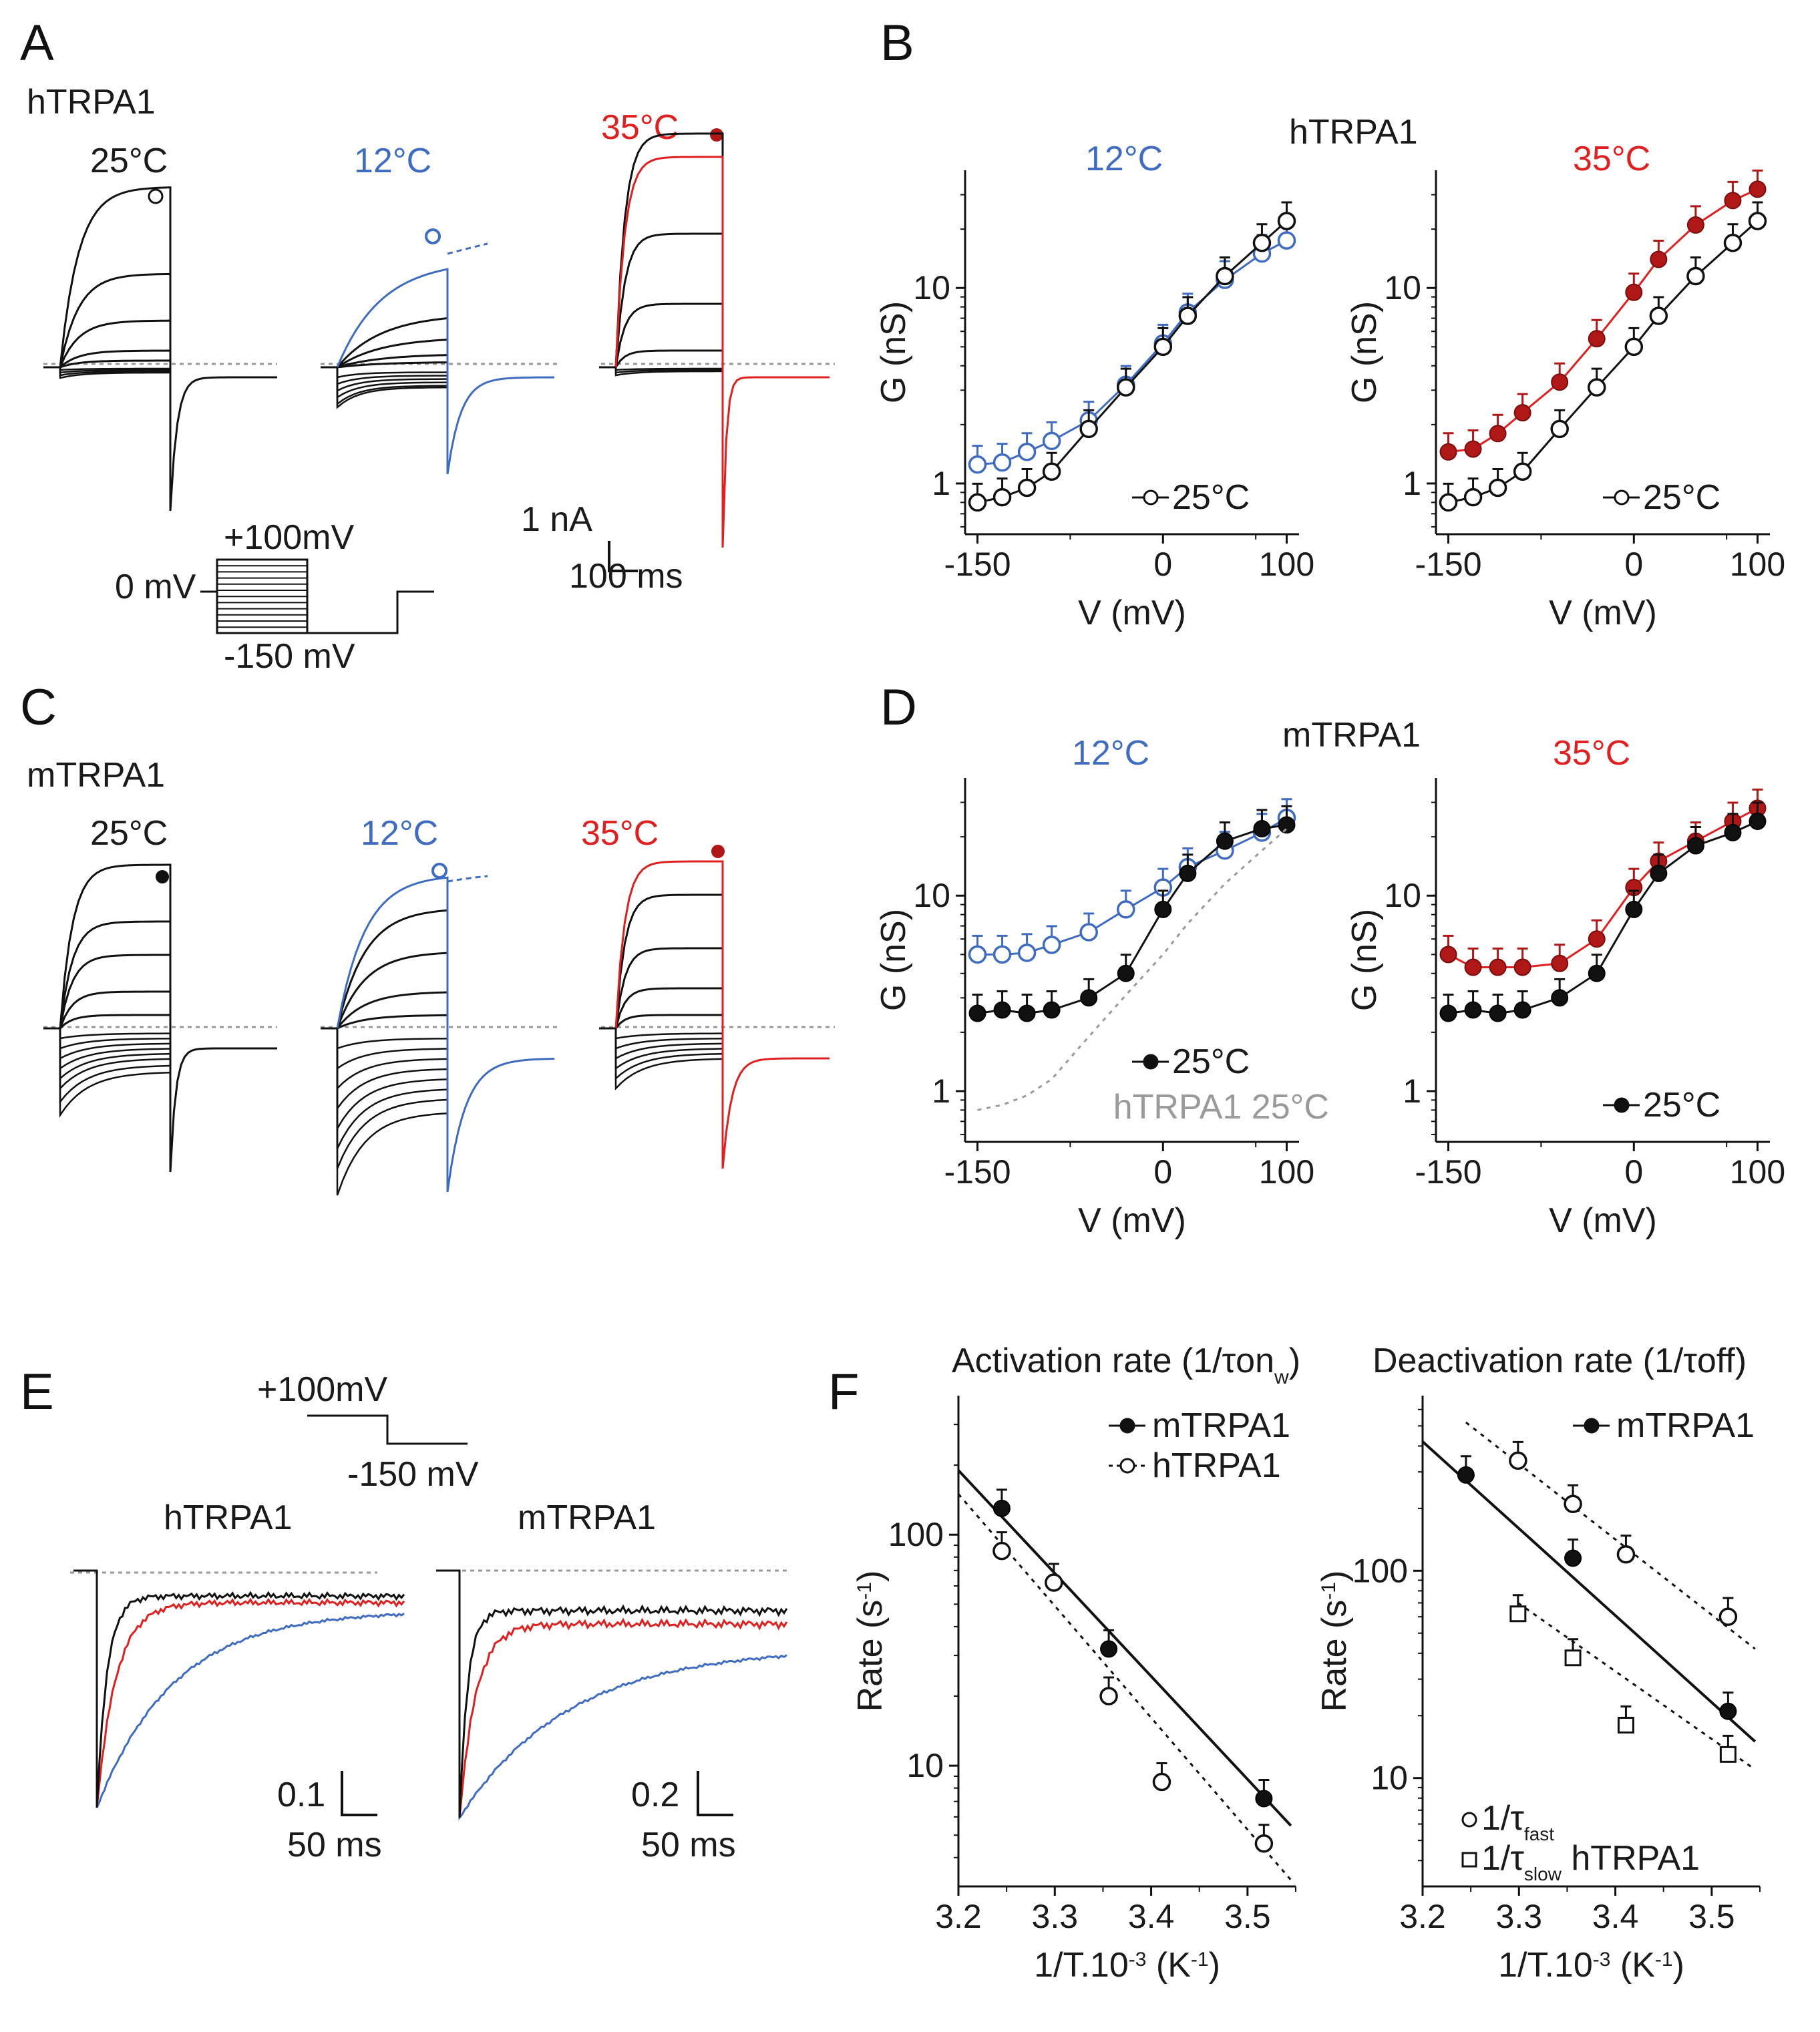  Describe the element at coordinates (1126, 1365) in the screenshot. I see `chart-title: Activation rate (1/τonw)` at that location.